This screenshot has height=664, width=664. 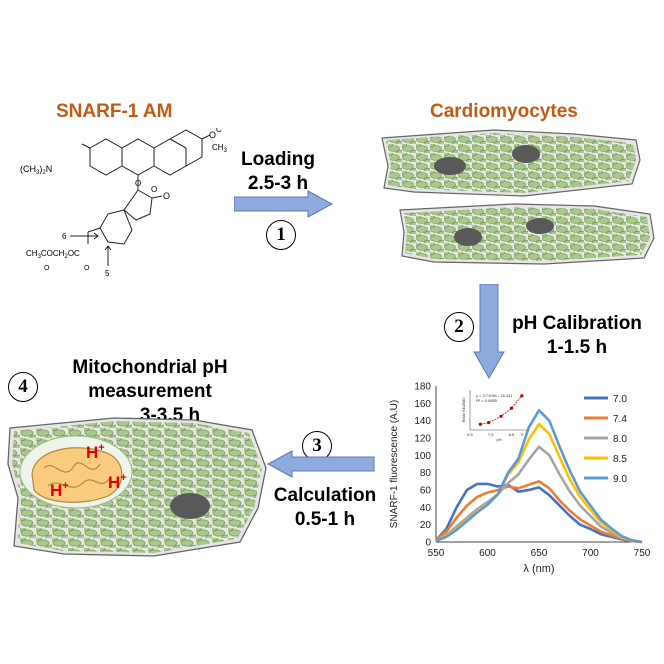 What do you see at coordinates (36, 170) in the screenshot?
I see `amine-label: (CH3)2N` at bounding box center [36, 170].